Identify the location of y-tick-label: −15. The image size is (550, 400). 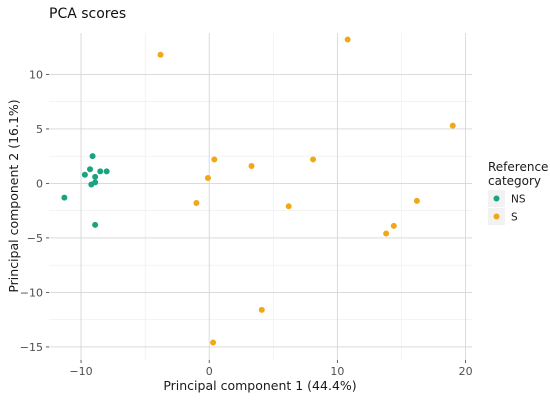
(31, 347).